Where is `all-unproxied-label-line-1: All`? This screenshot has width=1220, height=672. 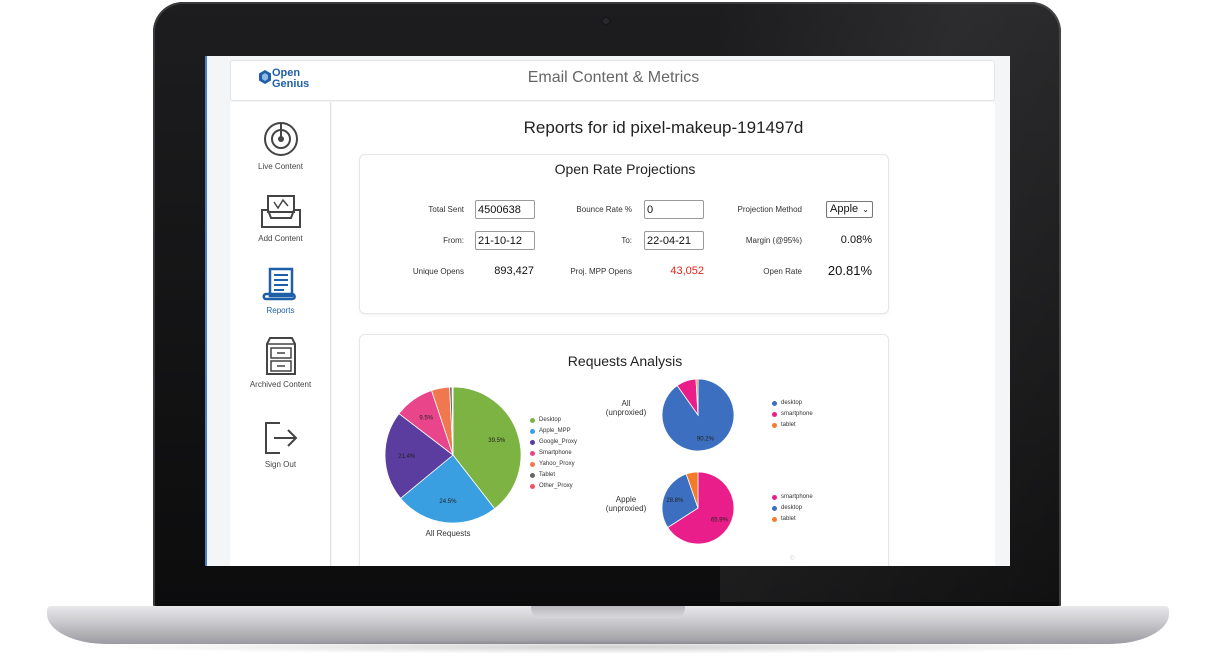
all-unproxied-label-line-1: All is located at coordinates (626, 403).